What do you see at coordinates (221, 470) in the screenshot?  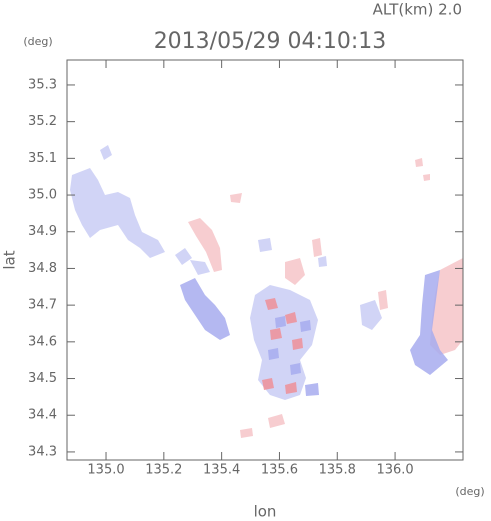 I see `x-tick-label: 135.4` at bounding box center [221, 470].